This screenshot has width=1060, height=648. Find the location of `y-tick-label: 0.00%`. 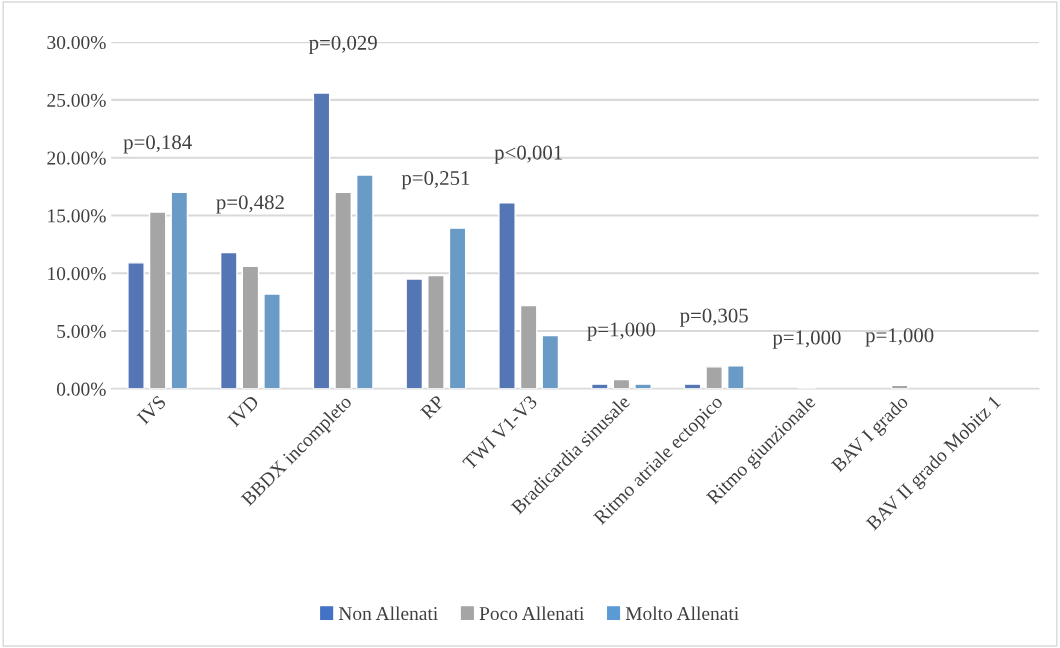

y-tick-label: 0.00% is located at coordinates (81, 389).